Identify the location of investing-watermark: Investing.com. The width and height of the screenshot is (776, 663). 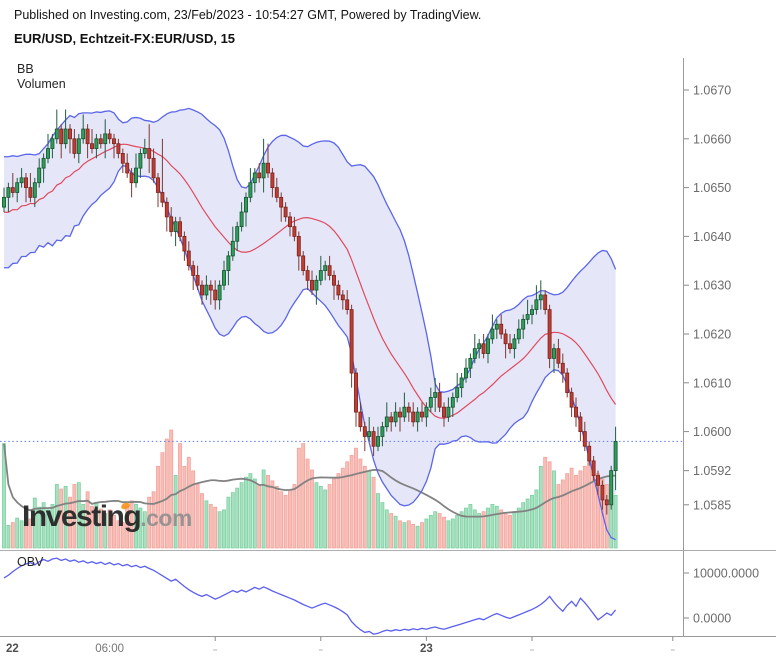
(107, 517).